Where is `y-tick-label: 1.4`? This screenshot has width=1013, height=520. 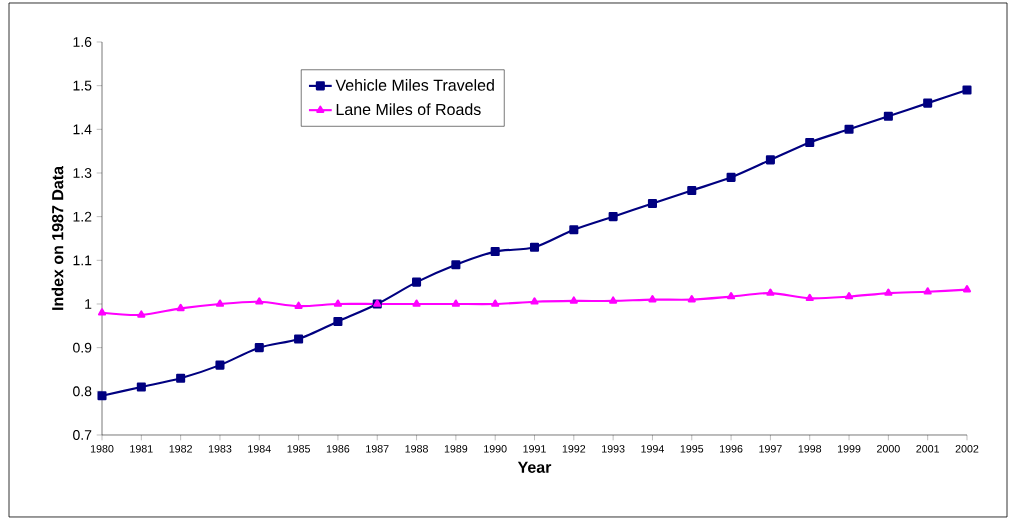
y-tick-label: 1.4 is located at coordinates (82, 129).